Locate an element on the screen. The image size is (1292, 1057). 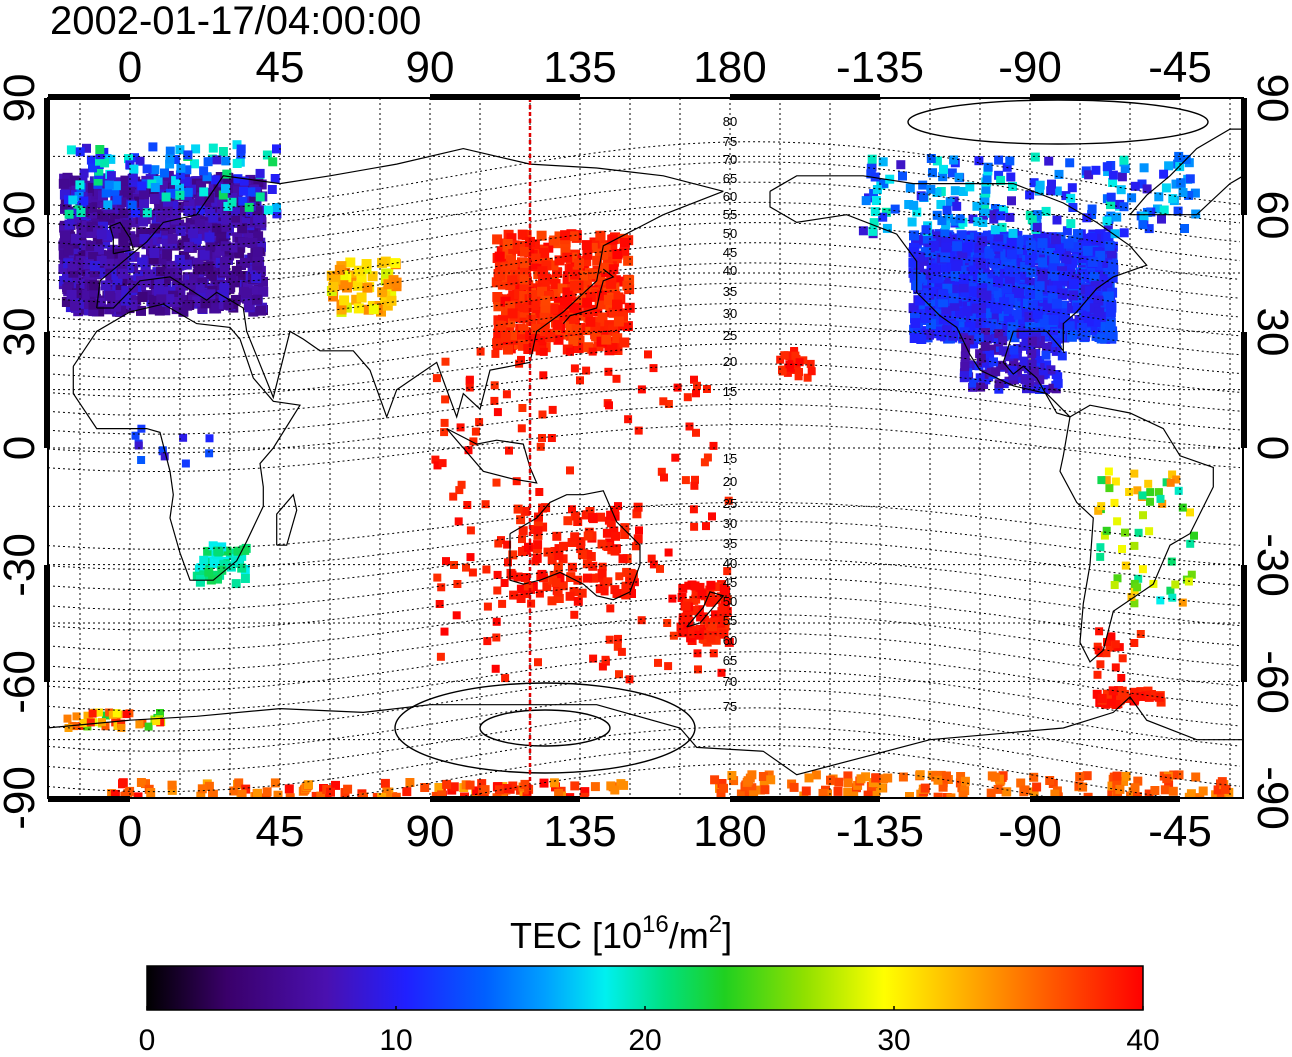
frame-band-left is located at coordinates (47, 390).